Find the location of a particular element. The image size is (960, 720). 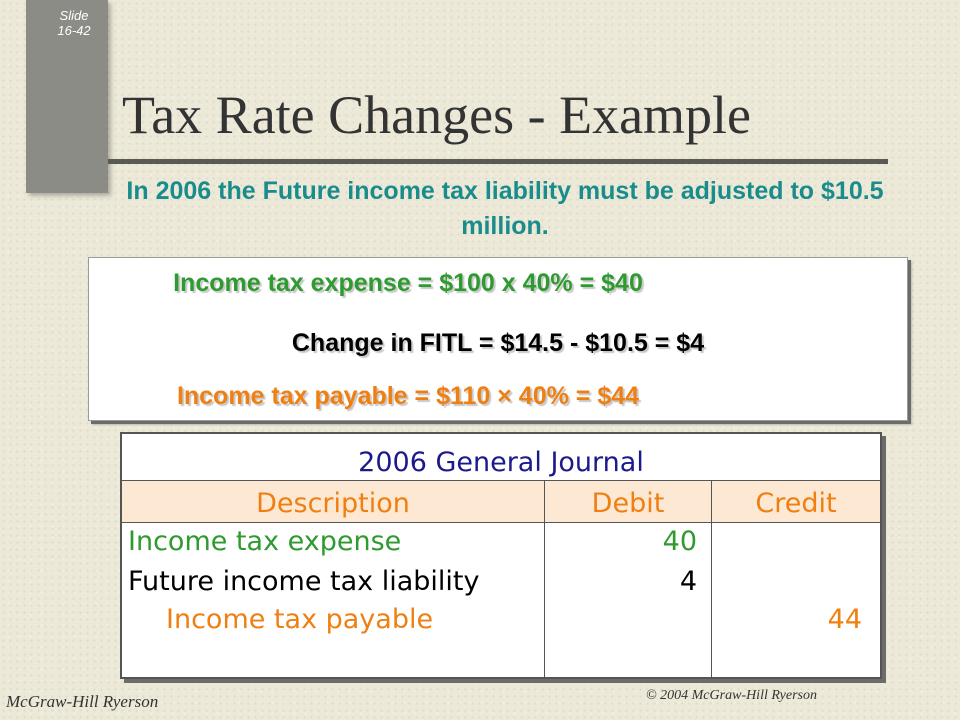

journal-header-row: Description Debit Credit is located at coordinates (501, 502).